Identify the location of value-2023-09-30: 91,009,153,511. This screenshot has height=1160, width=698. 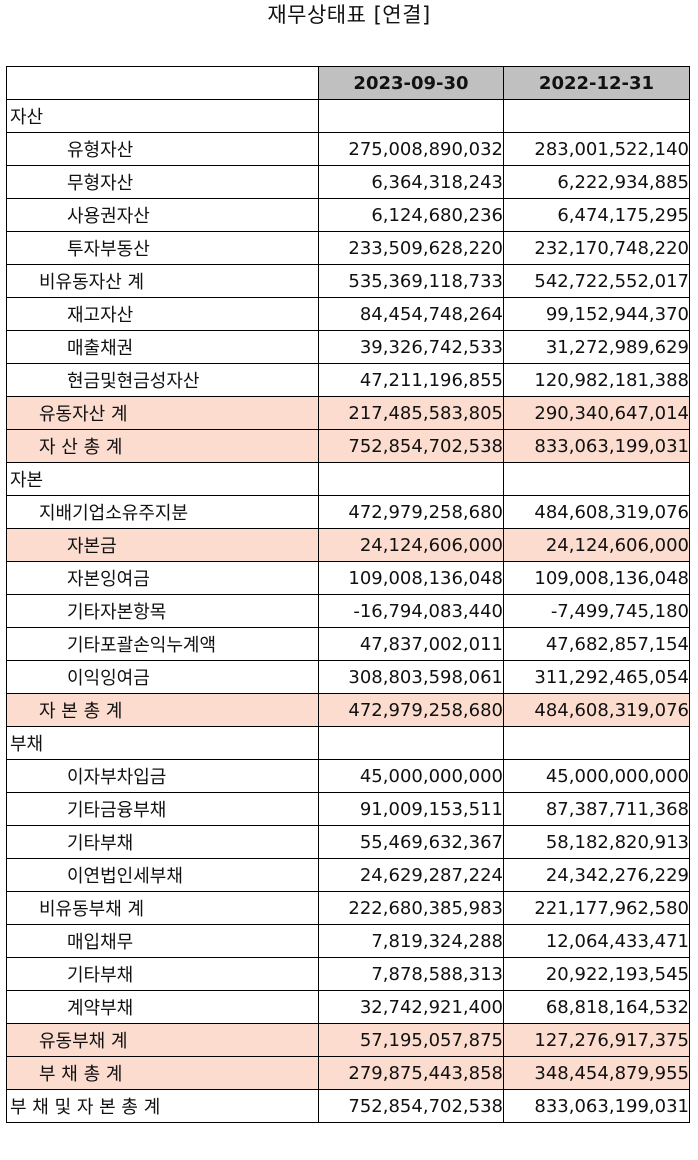
(411, 809).